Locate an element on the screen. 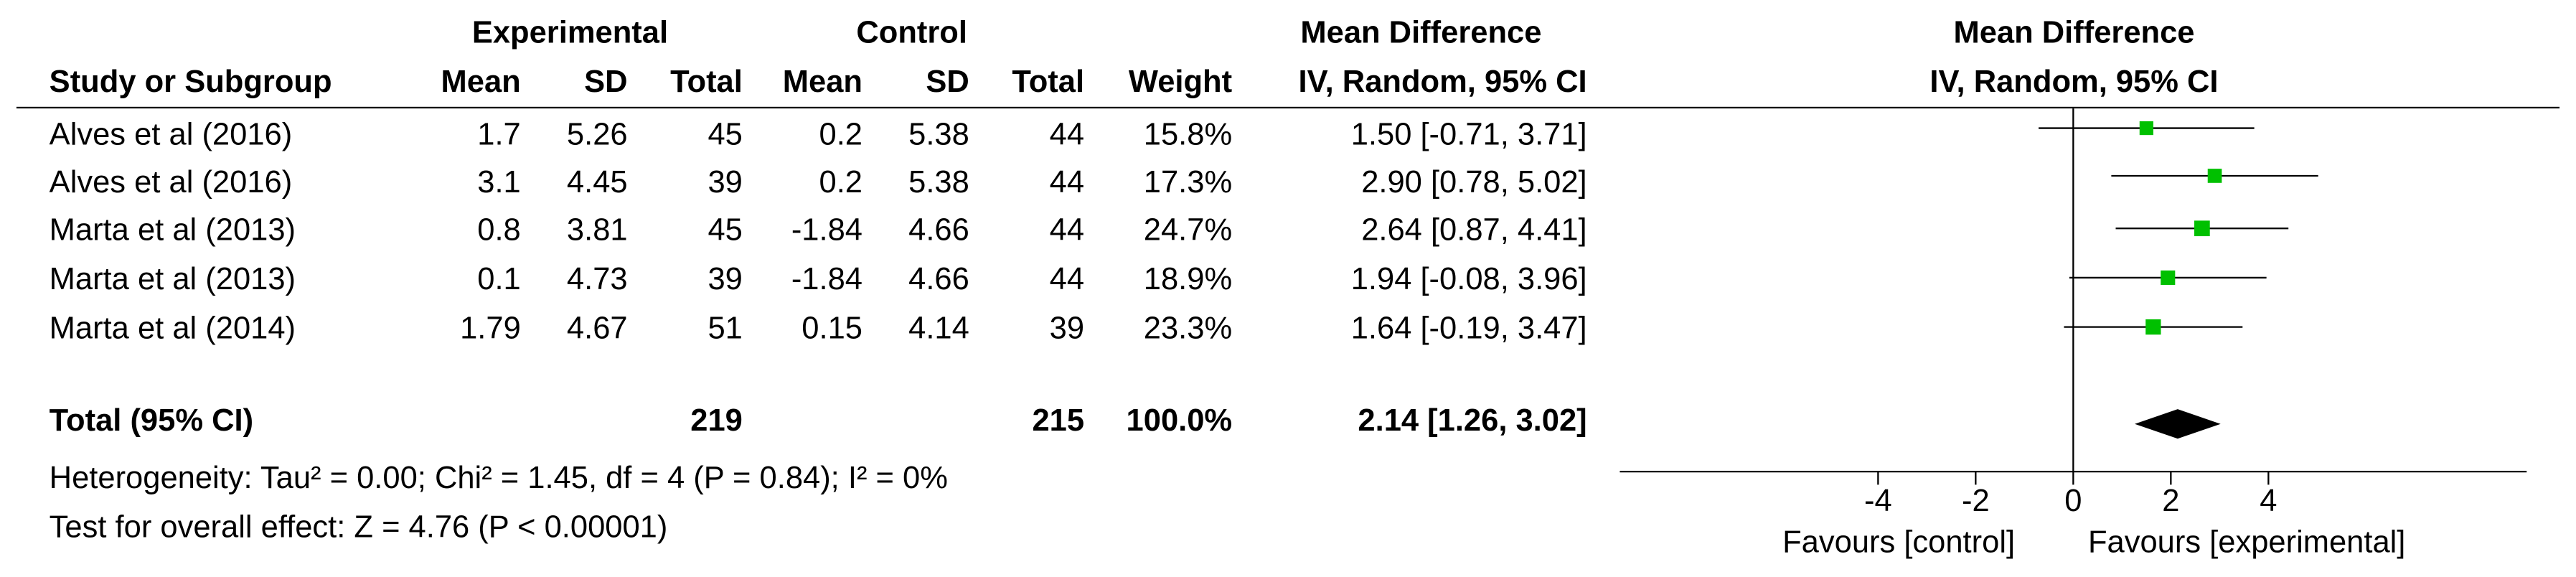  md-ci: 1.94 [-0.08, 3.96] is located at coordinates (1468, 280).